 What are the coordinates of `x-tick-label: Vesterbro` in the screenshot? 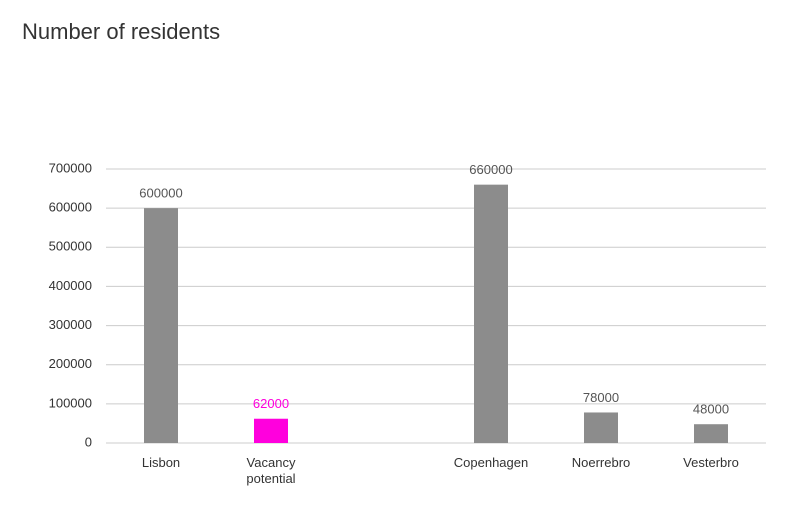 It's located at (711, 462).